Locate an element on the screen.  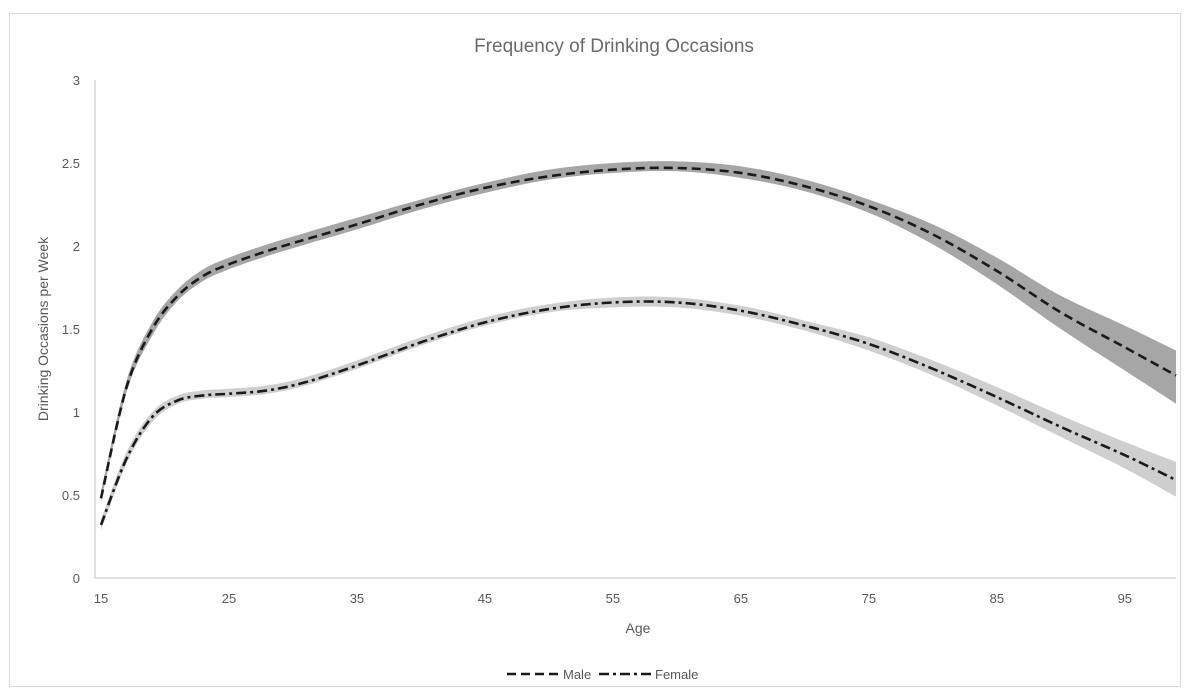
x-tick-label: 15 is located at coordinates (101, 598).